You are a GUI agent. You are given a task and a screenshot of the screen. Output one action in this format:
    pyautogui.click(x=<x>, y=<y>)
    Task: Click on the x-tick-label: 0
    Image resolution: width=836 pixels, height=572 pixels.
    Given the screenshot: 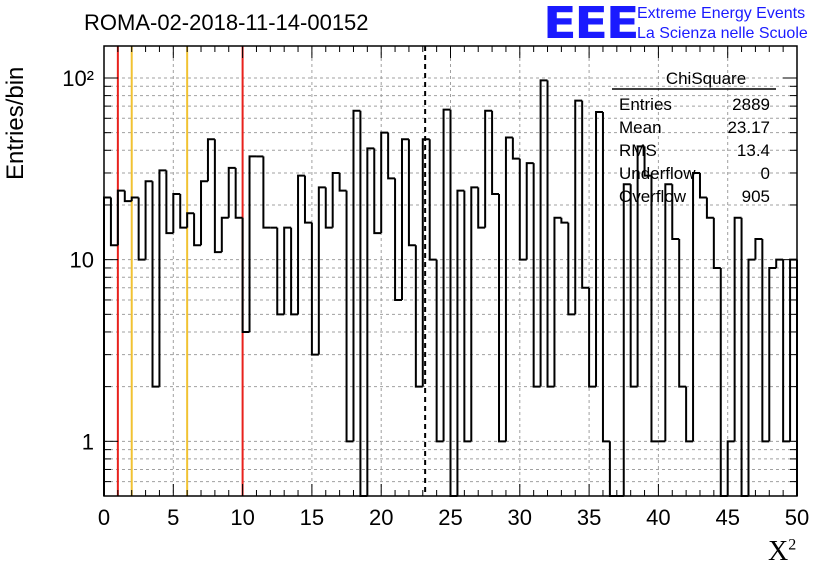 What is the action you would take?
    pyautogui.click(x=104, y=517)
    